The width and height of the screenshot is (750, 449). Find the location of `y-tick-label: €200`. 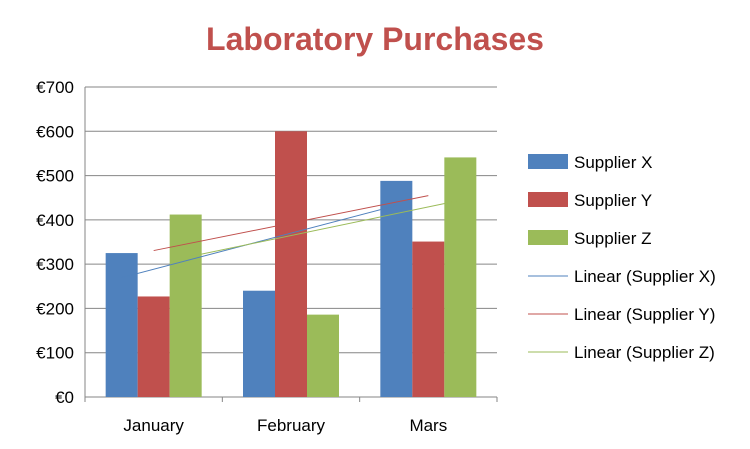

y-tick-label: €200 is located at coordinates (55, 308).